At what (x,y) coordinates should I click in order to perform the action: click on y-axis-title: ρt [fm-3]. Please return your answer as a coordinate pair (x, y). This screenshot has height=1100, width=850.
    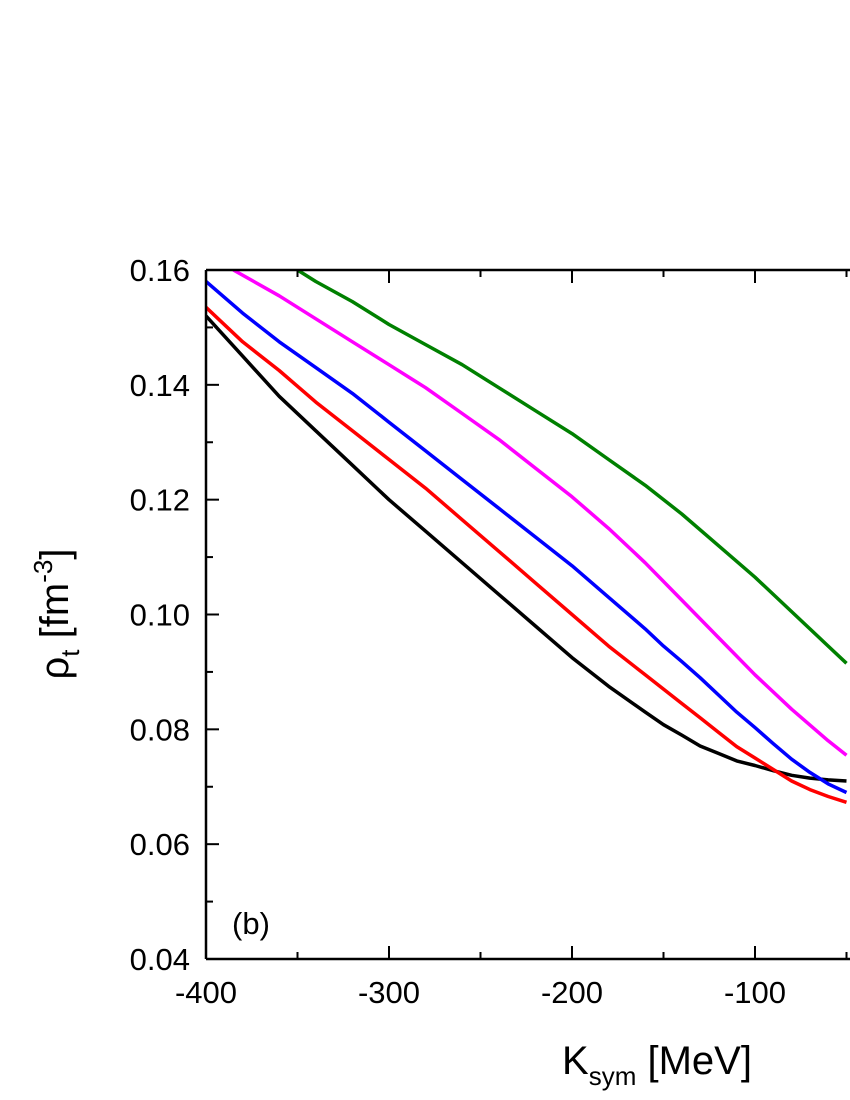
    Looking at the image, I should click on (56, 614).